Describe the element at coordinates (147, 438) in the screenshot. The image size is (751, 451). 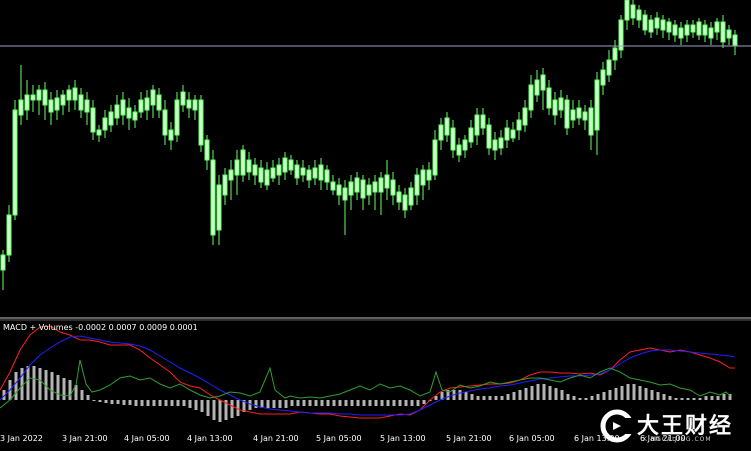
I see `x-axis-label: 4 Jan 05:00` at that location.